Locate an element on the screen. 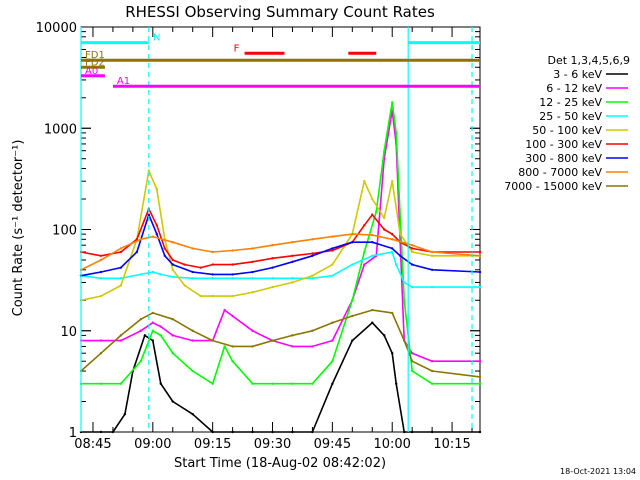  annotation-label: A0 is located at coordinates (91, 71).